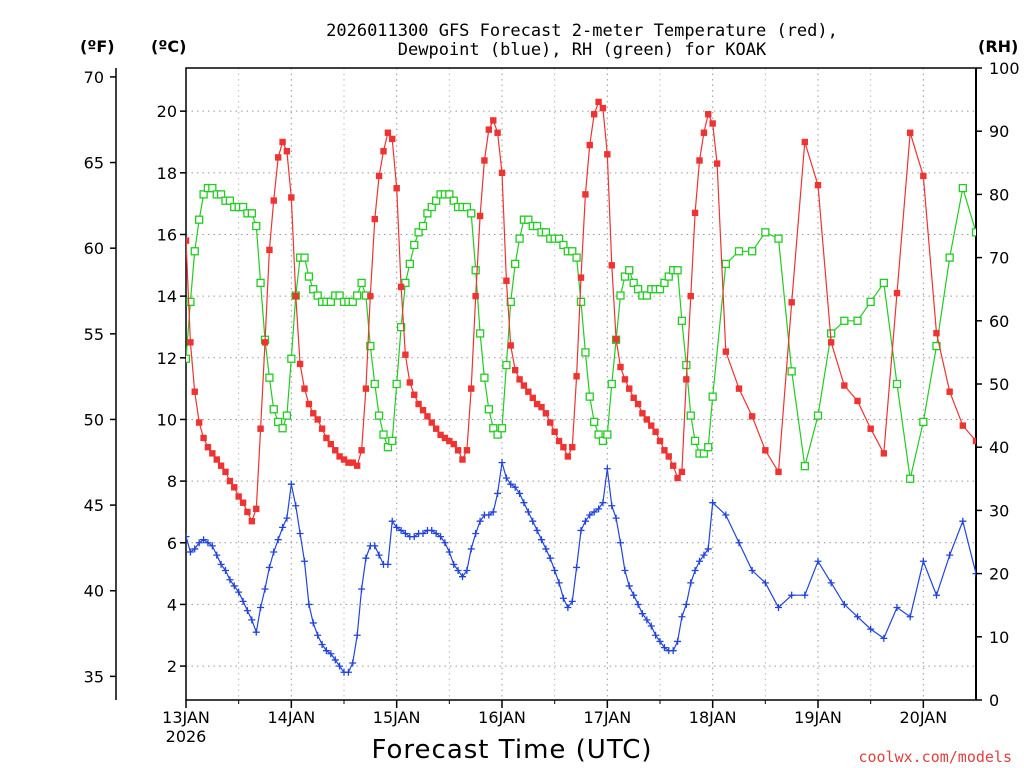 The width and height of the screenshot is (1024, 768). What do you see at coordinates (607, 717) in the screenshot?
I see `x-tick-label: 17JAN` at bounding box center [607, 717].